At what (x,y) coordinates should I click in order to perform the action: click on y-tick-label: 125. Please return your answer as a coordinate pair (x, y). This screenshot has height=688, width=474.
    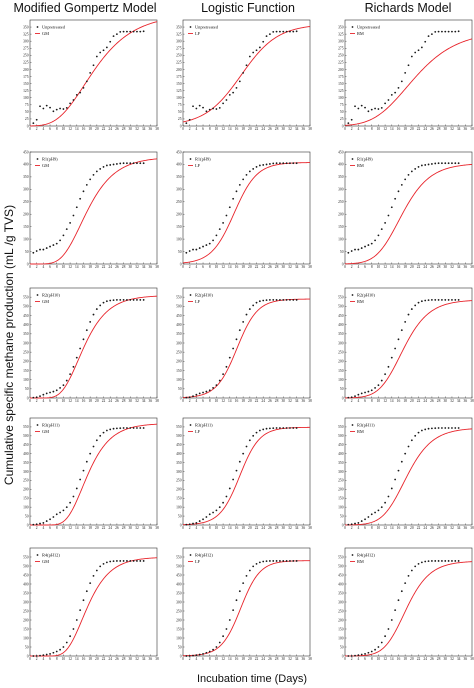
    Looking at the image, I should click on (179, 91).